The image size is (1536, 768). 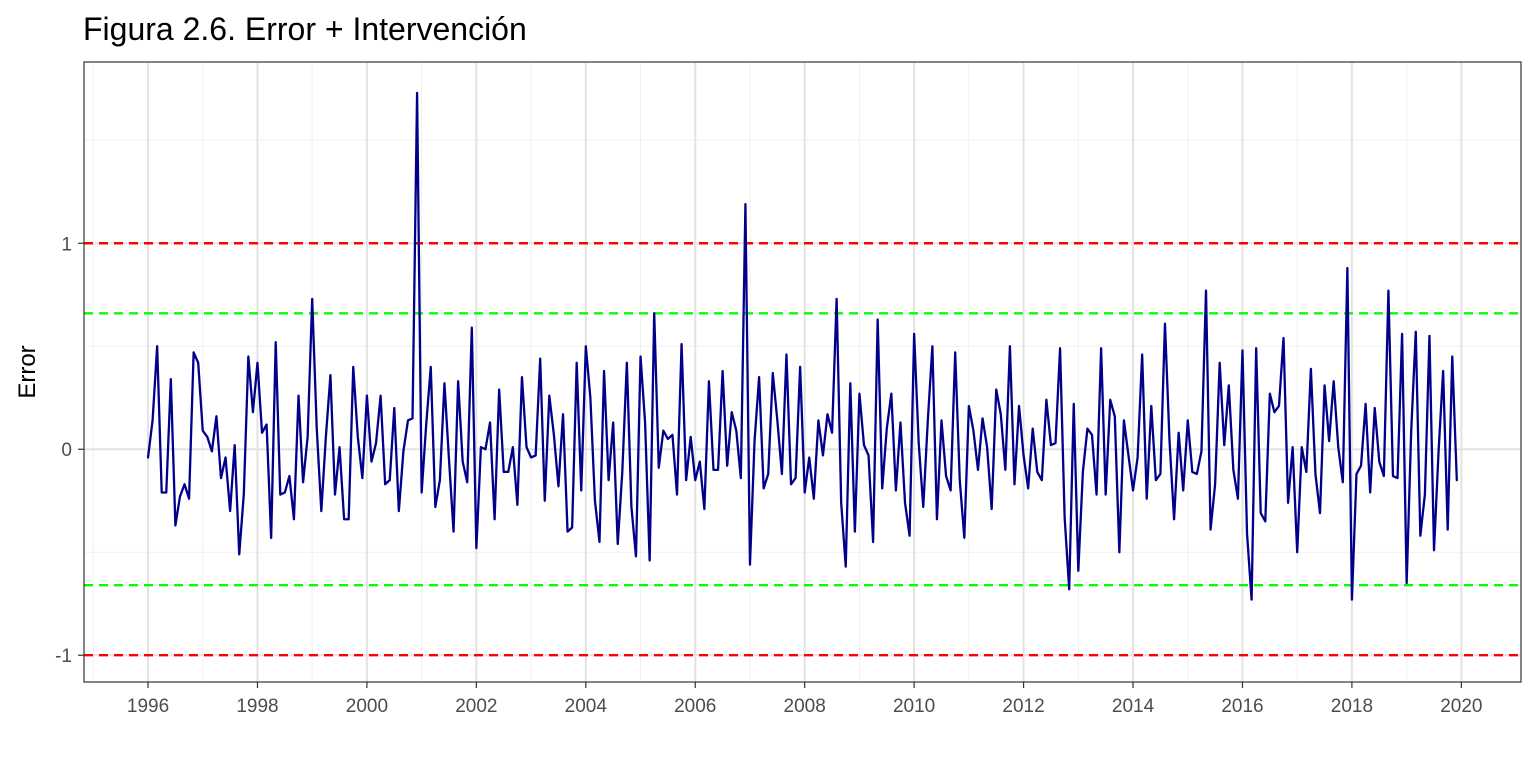 What do you see at coordinates (63, 656) in the screenshot?
I see `y-tick-label: -1` at bounding box center [63, 656].